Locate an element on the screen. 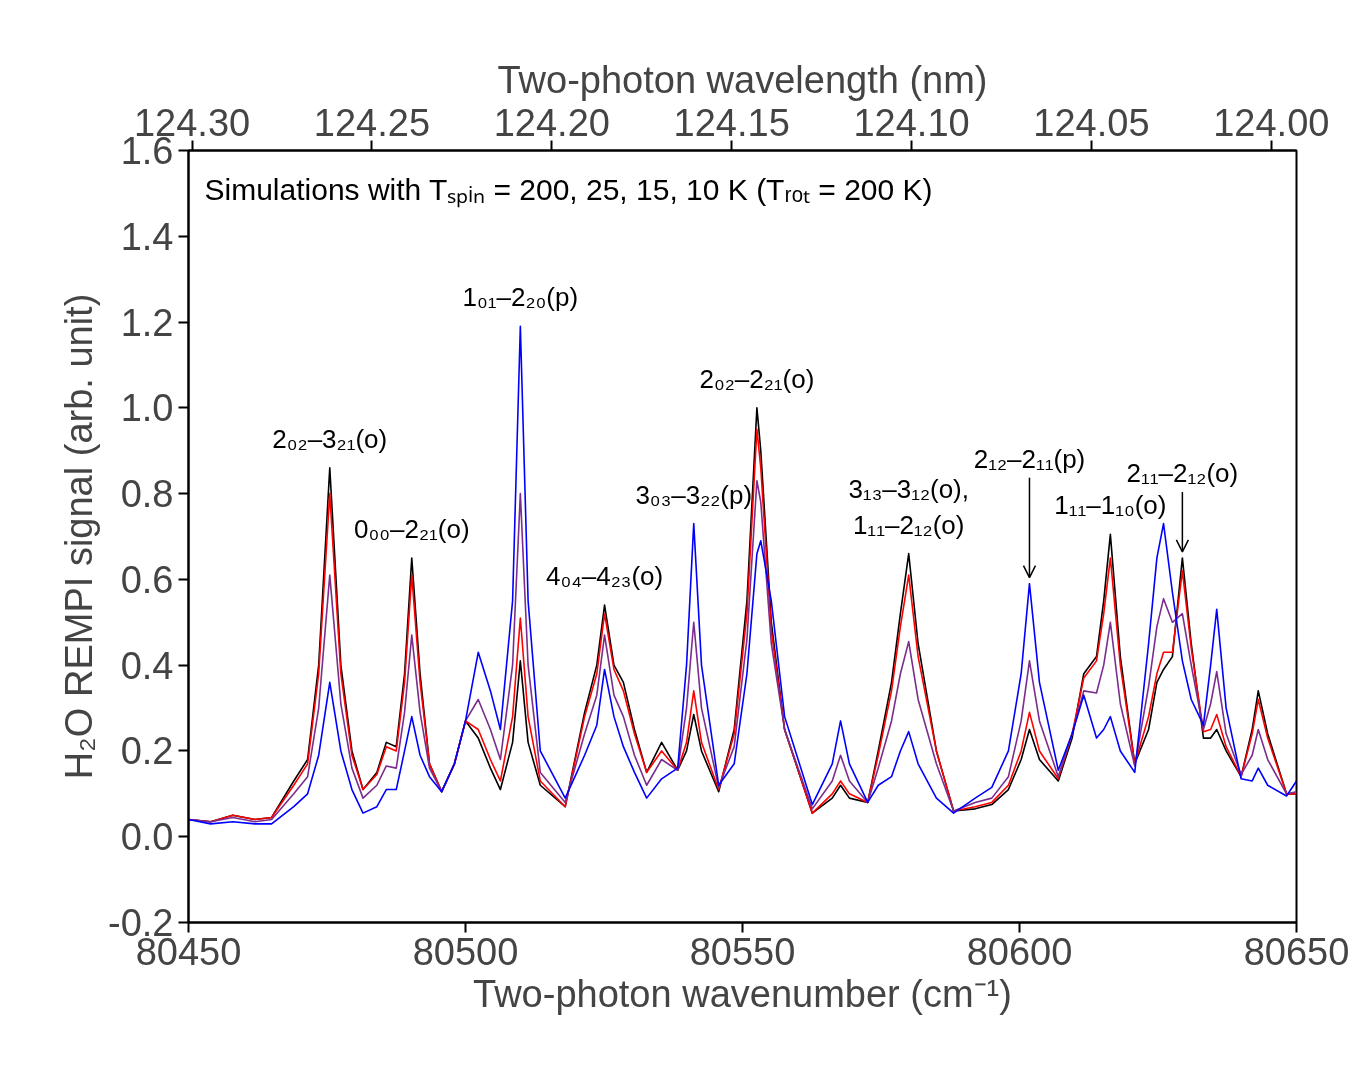 This screenshot has height=1070, width=1360. annotation: 2₀₂–3₂₁(o) is located at coordinates (330, 438).